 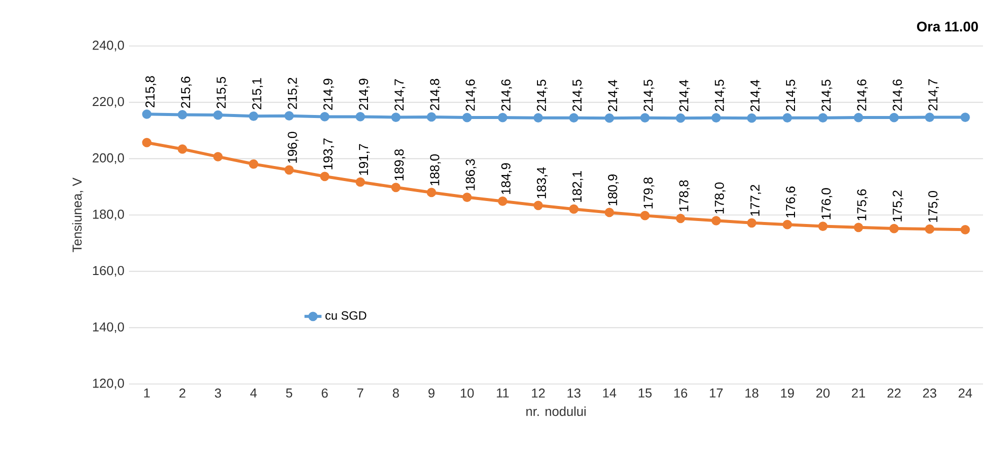 I want to click on data-label: 215,5, so click(x=222, y=92).